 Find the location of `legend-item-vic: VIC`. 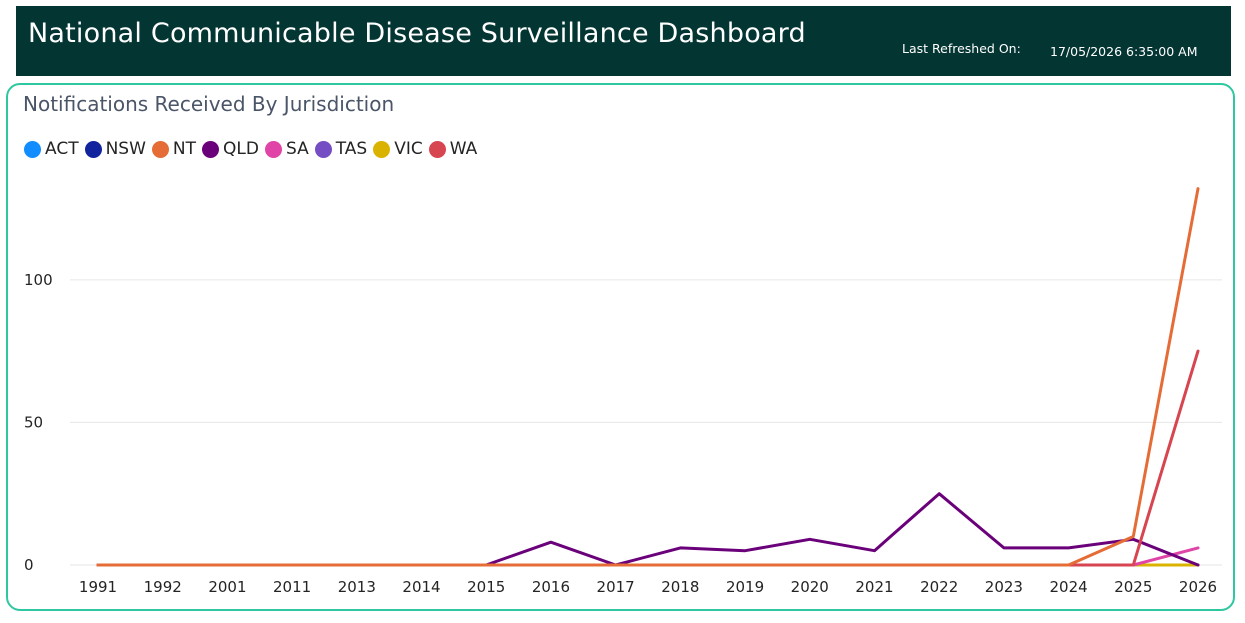

legend-item-vic: VIC is located at coordinates (398, 149).